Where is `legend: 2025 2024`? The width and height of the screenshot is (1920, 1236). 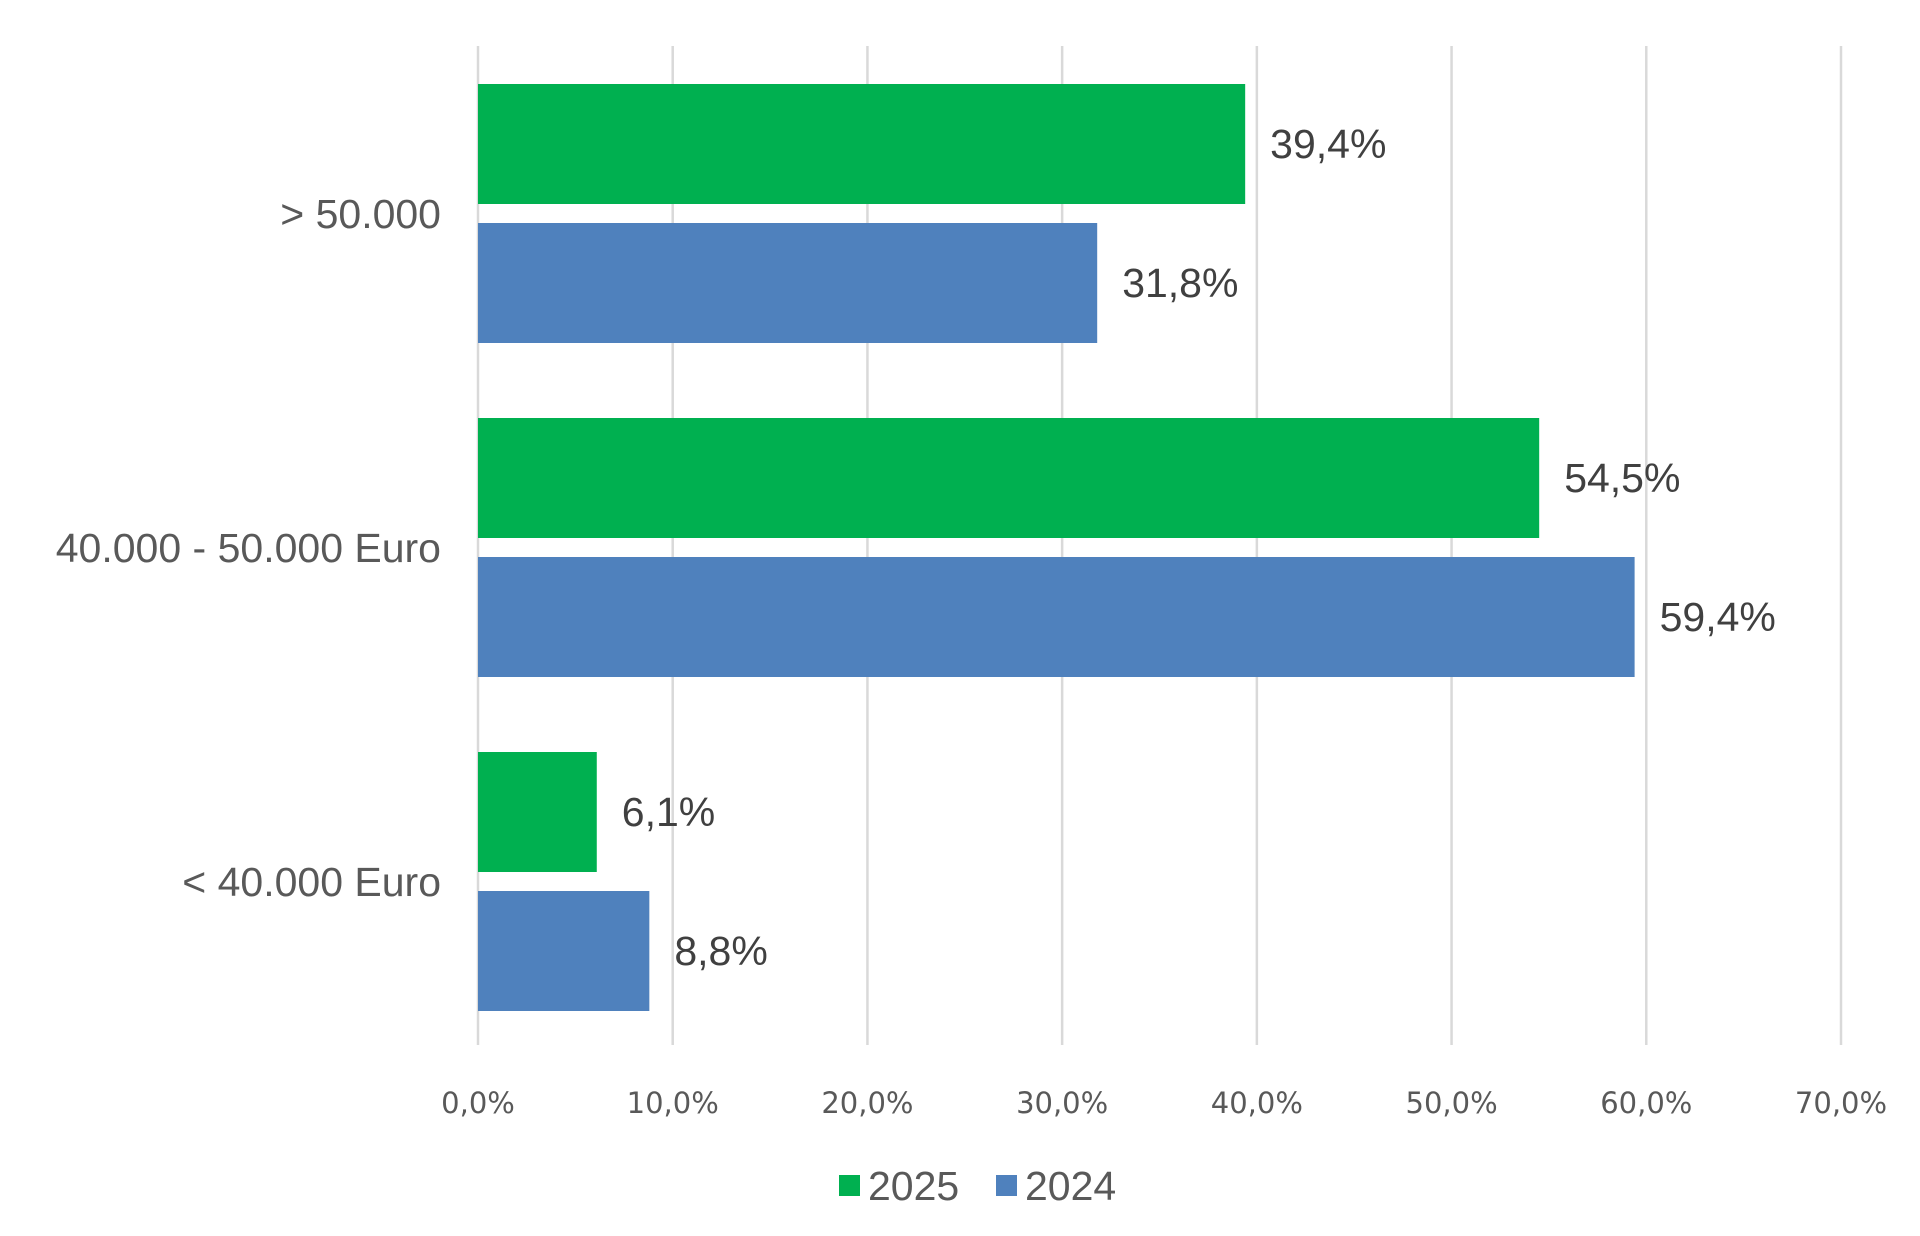 legend: 2025 2024 is located at coordinates (977, 1186).